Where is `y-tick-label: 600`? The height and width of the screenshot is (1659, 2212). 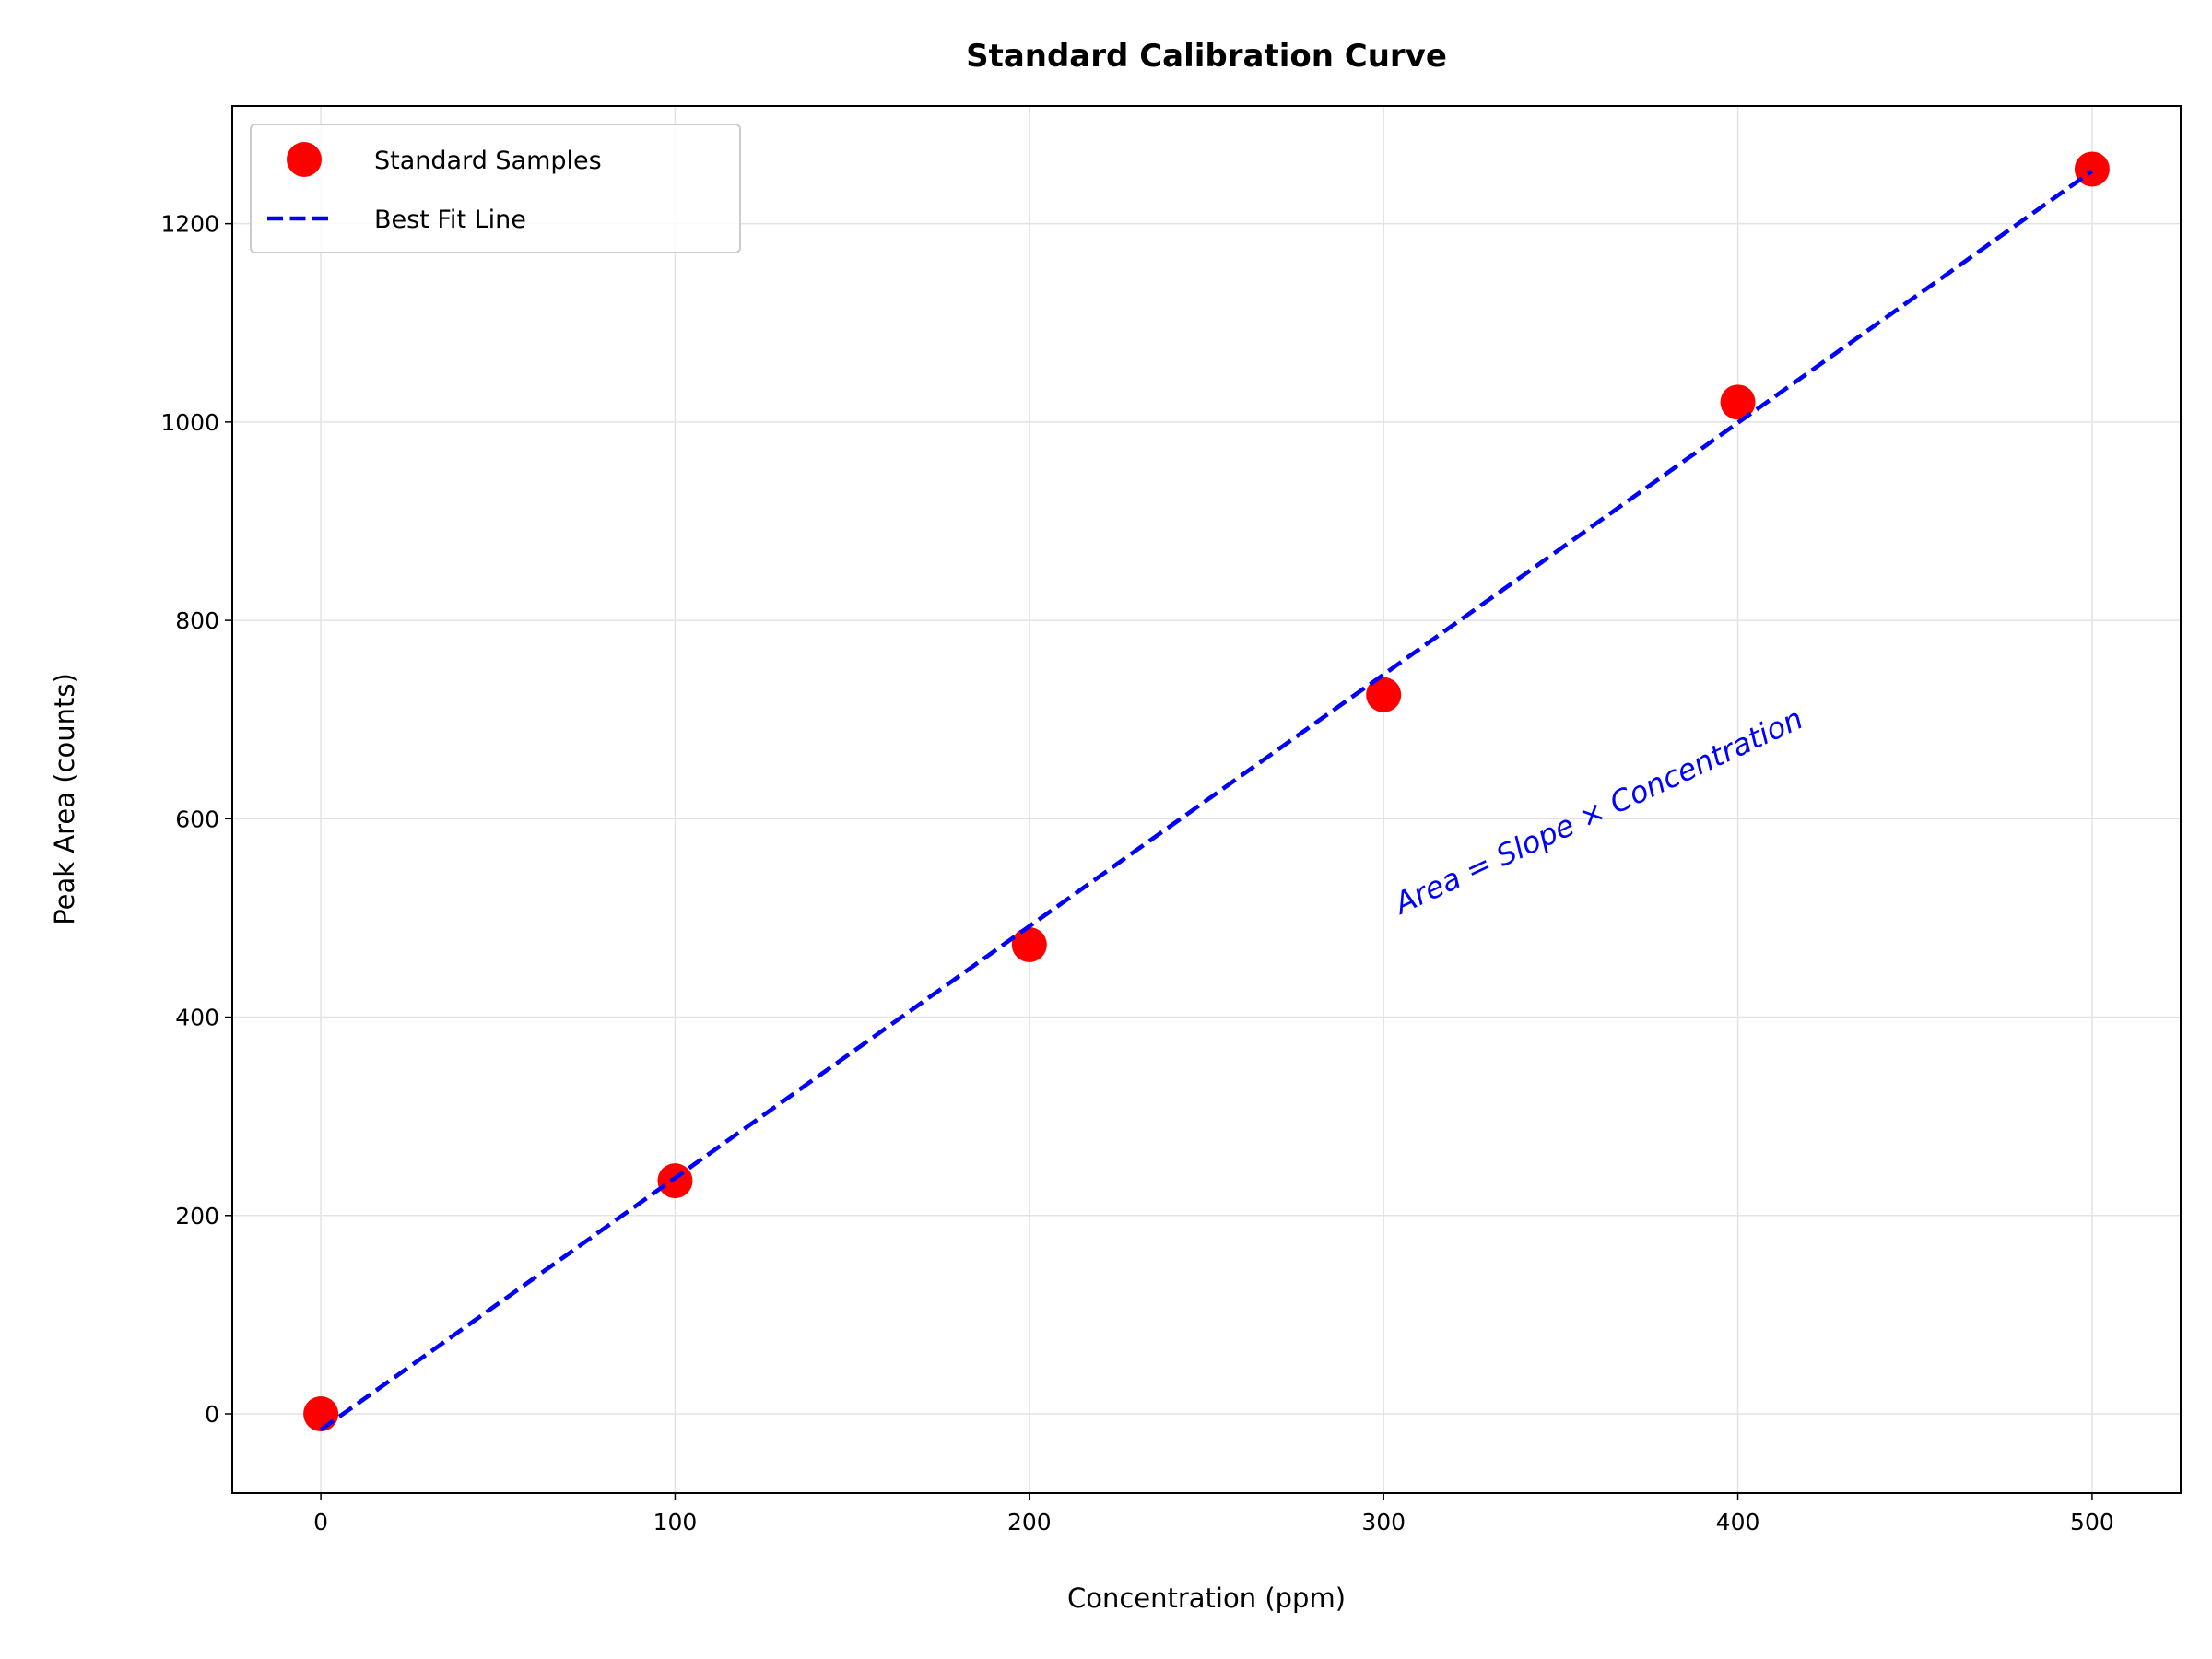 y-tick-label: 600 is located at coordinates (197, 819).